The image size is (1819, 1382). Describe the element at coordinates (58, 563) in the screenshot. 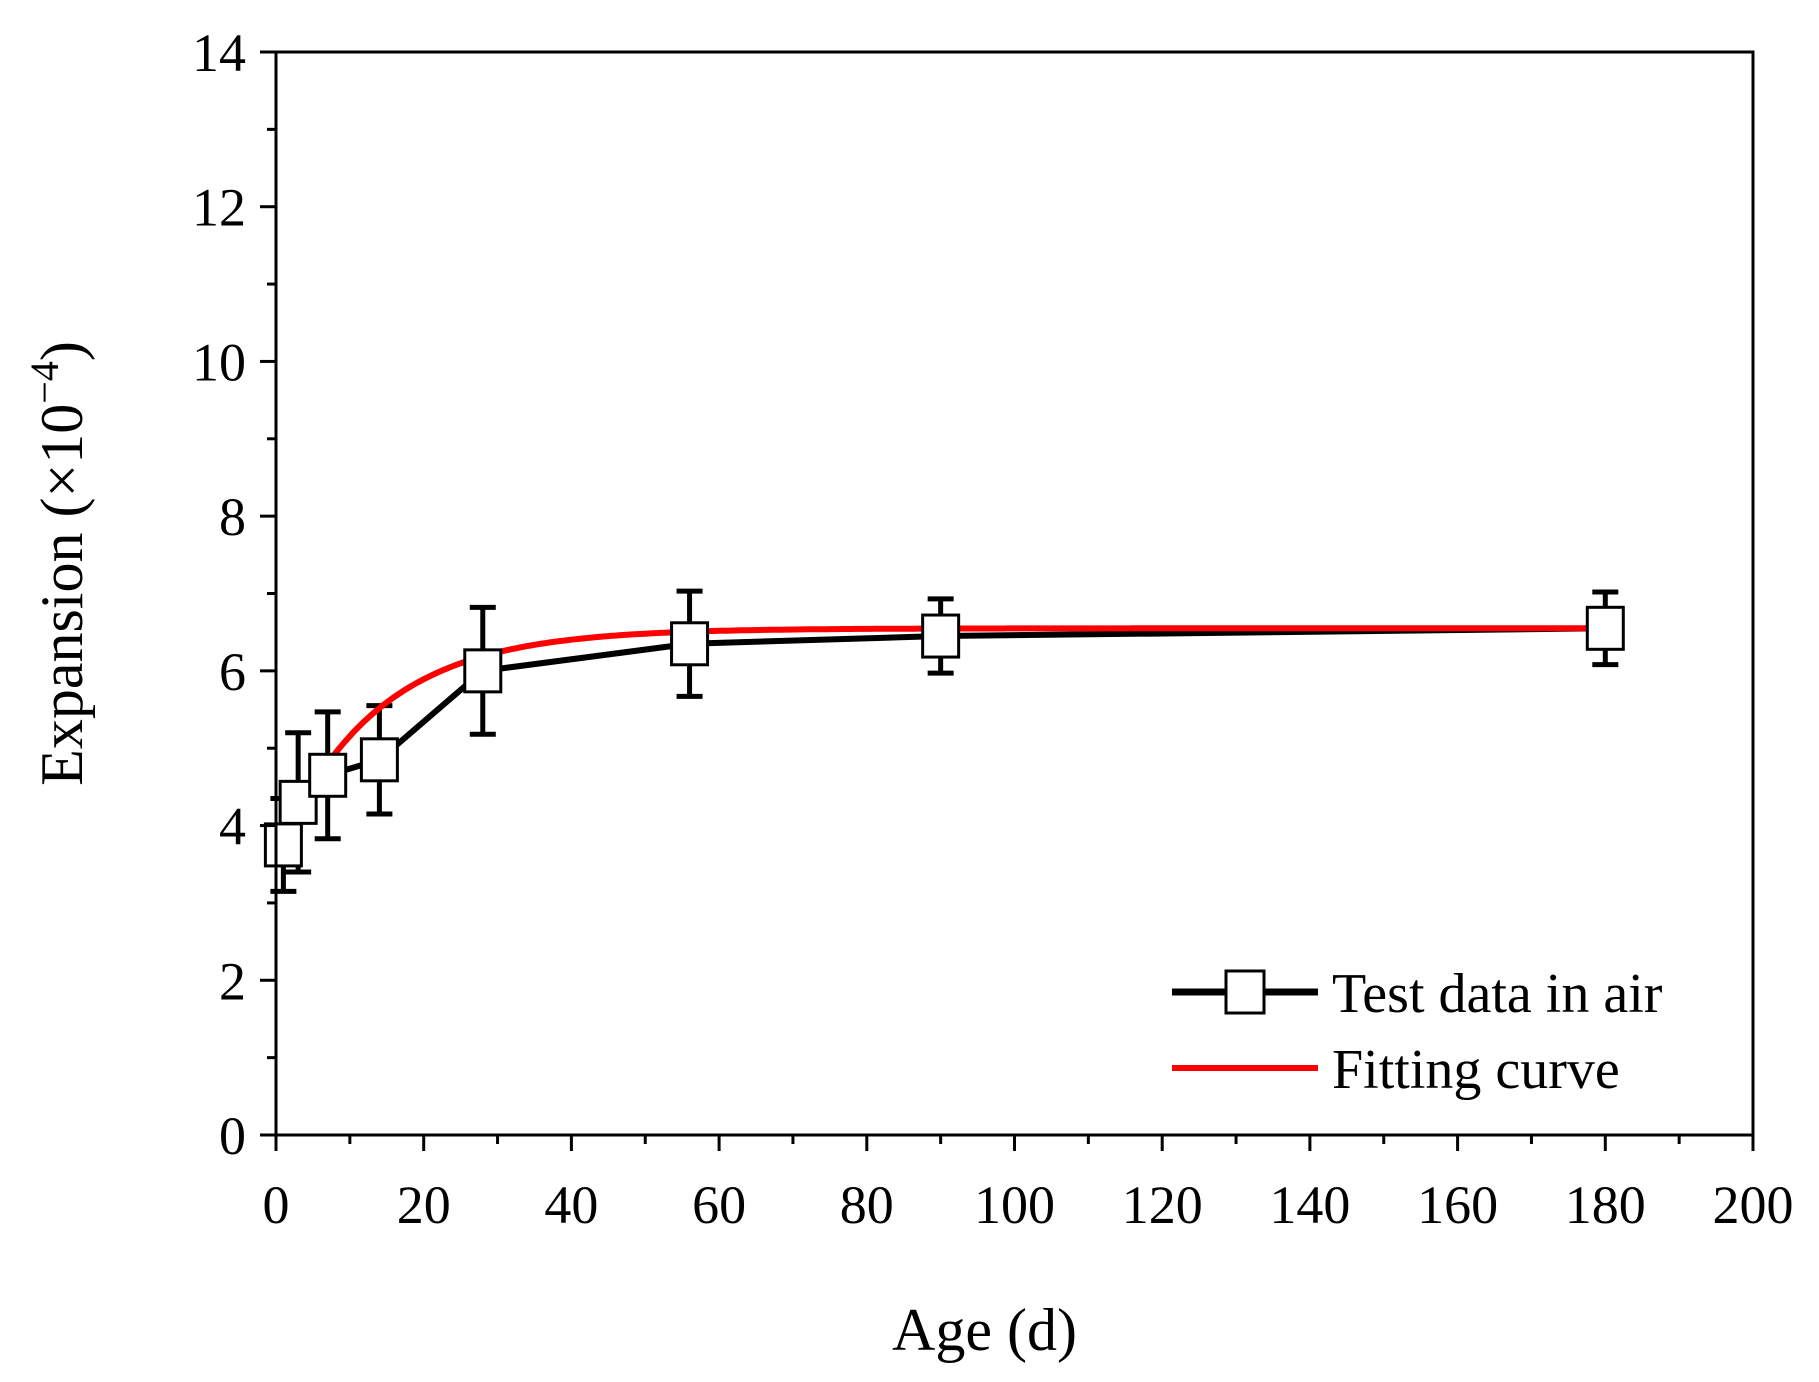

I see `y-axis-title: Expansion (×10−4)` at that location.